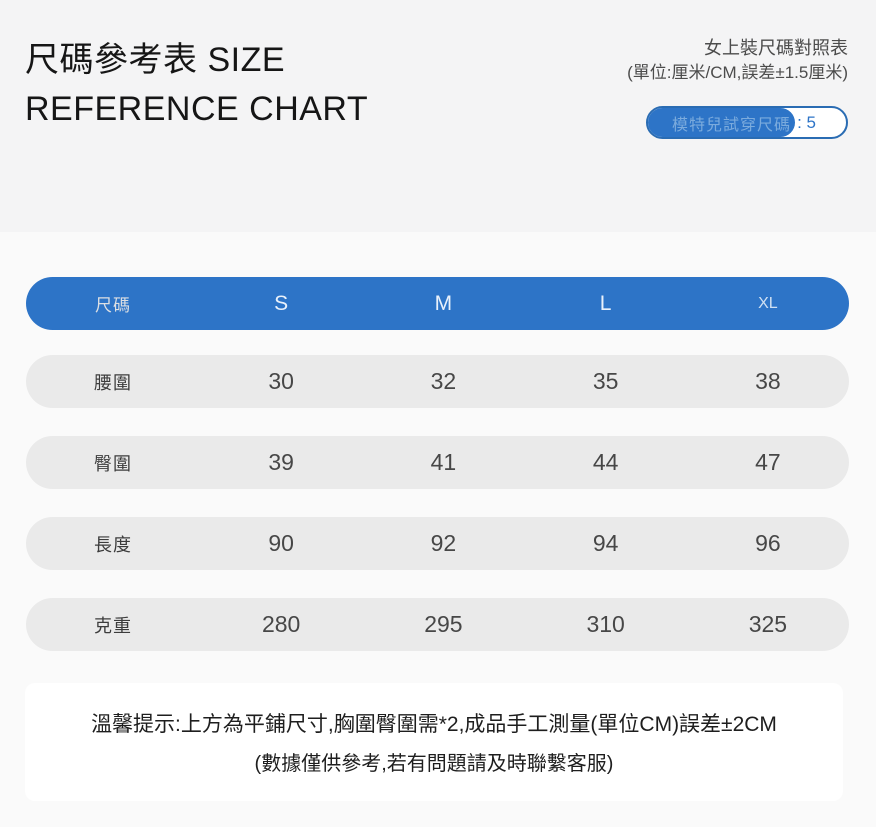 This screenshot has height=827, width=876. Describe the element at coordinates (281, 624) in the screenshot. I see `cell-value: 280` at that location.